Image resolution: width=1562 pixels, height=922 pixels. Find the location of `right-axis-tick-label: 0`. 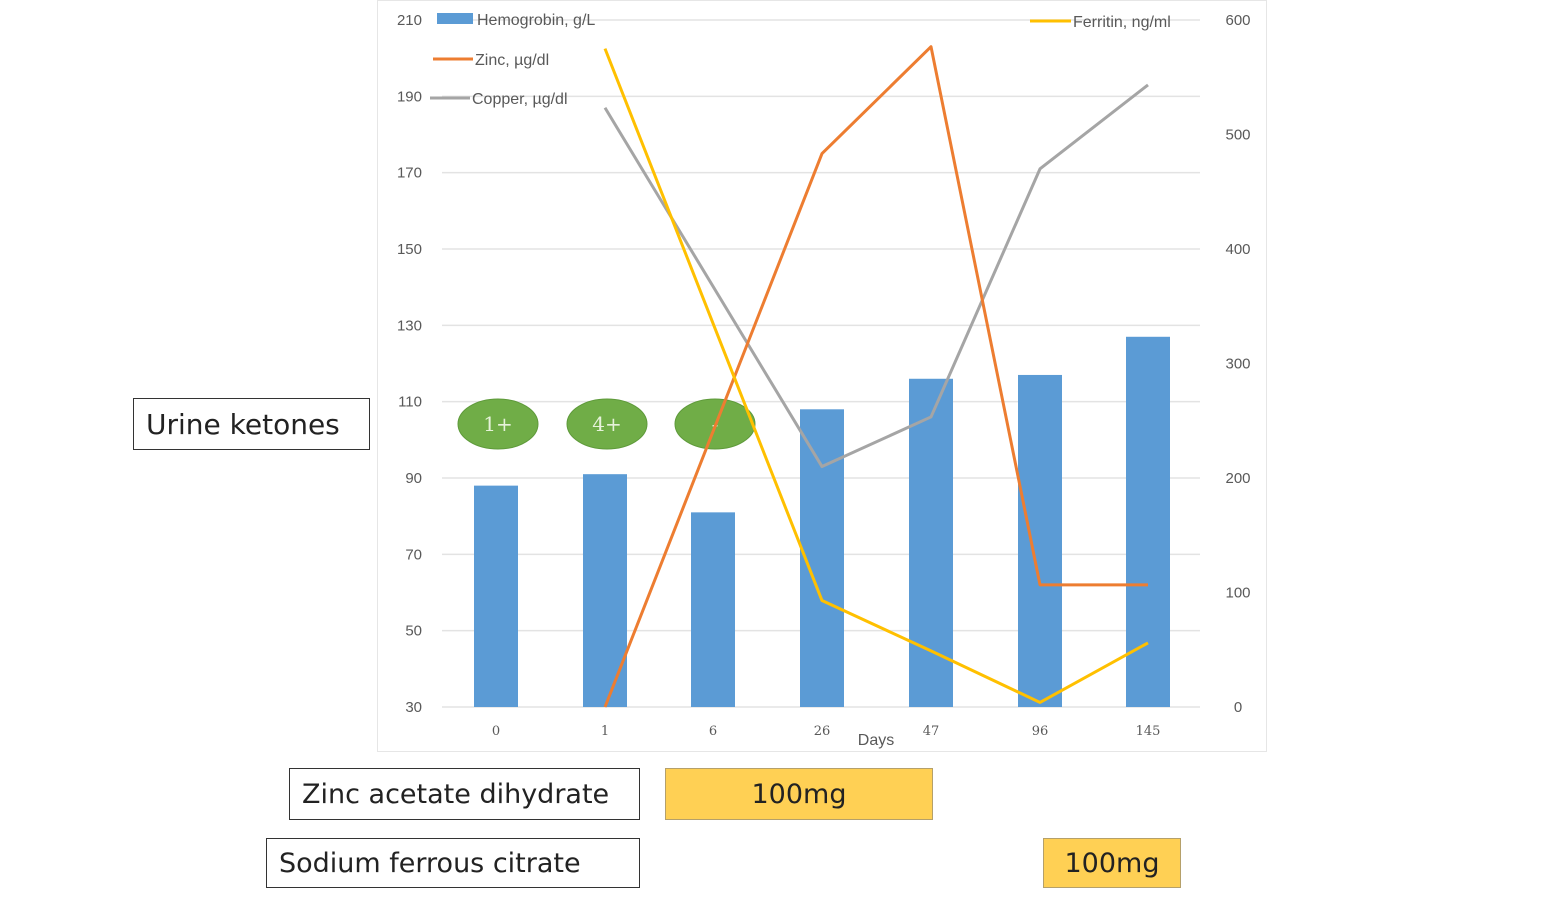

right-axis-tick-label: 0 is located at coordinates (1238, 707).